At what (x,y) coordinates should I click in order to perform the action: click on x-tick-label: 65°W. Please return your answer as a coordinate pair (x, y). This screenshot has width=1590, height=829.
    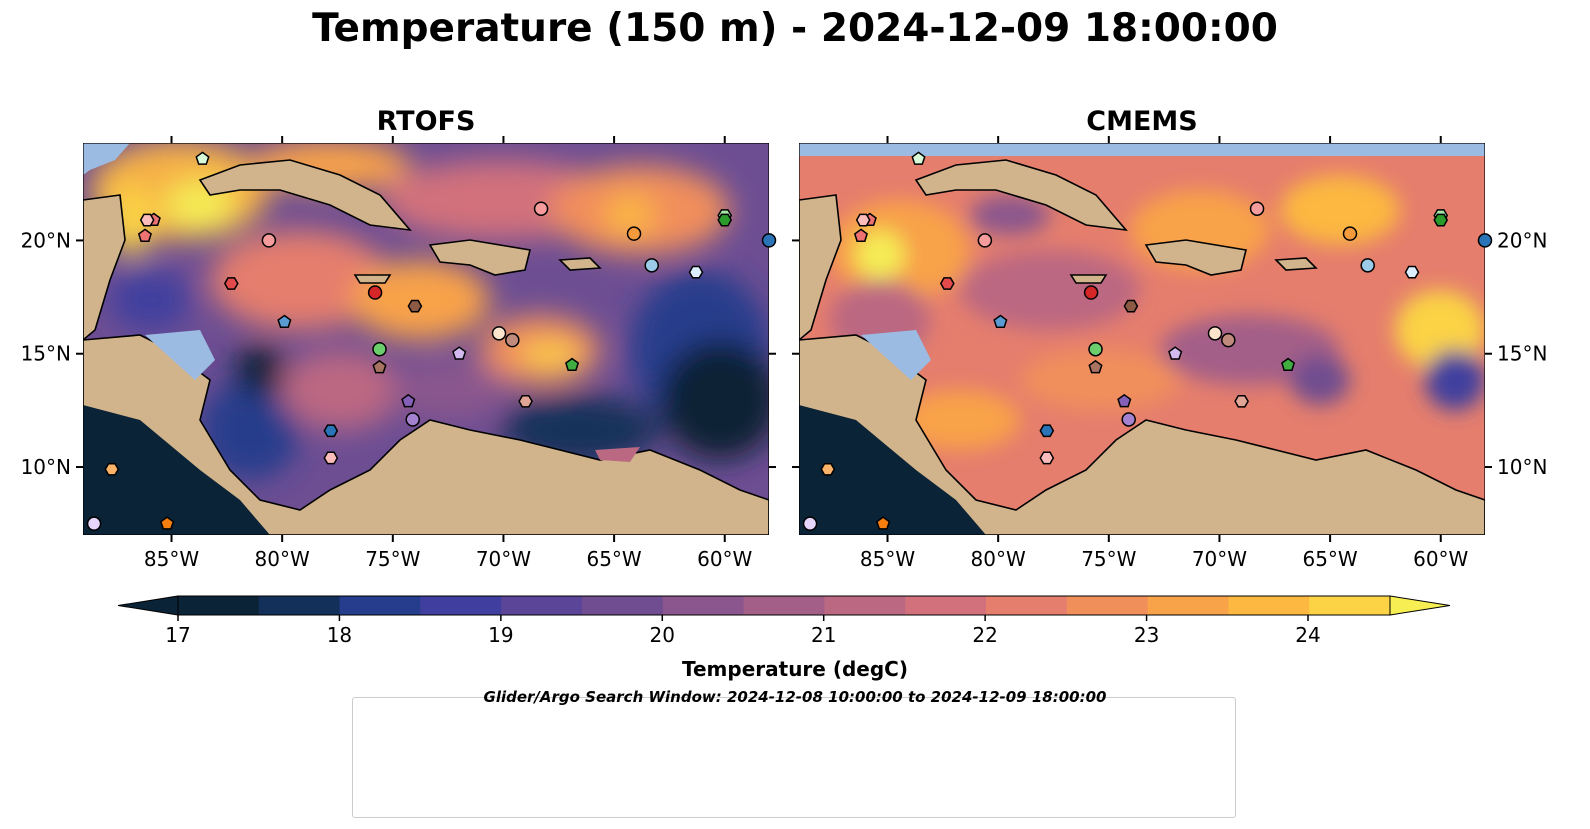
    Looking at the image, I should click on (1329, 559).